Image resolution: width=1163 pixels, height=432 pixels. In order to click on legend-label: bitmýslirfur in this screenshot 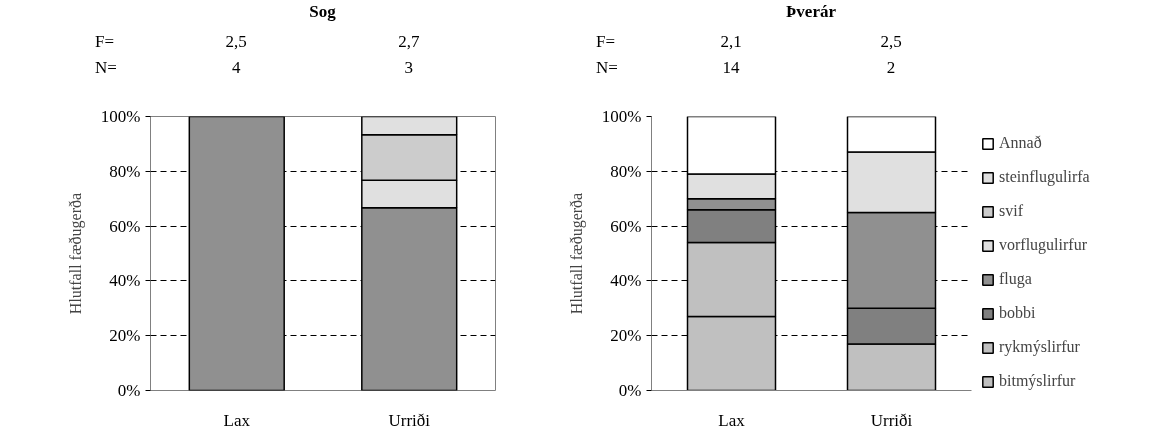, I will do `click(1037, 381)`.